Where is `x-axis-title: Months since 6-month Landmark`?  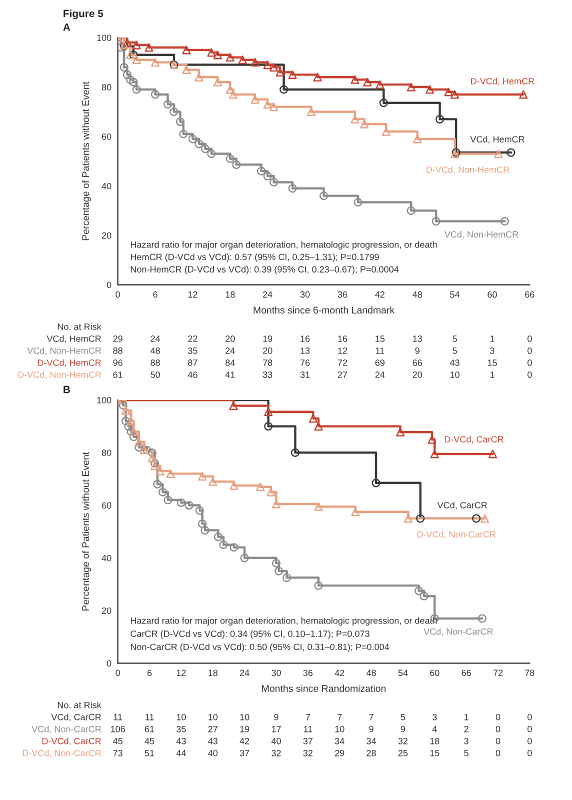
x-axis-title: Months since 6-month Landmark is located at coordinates (324, 310).